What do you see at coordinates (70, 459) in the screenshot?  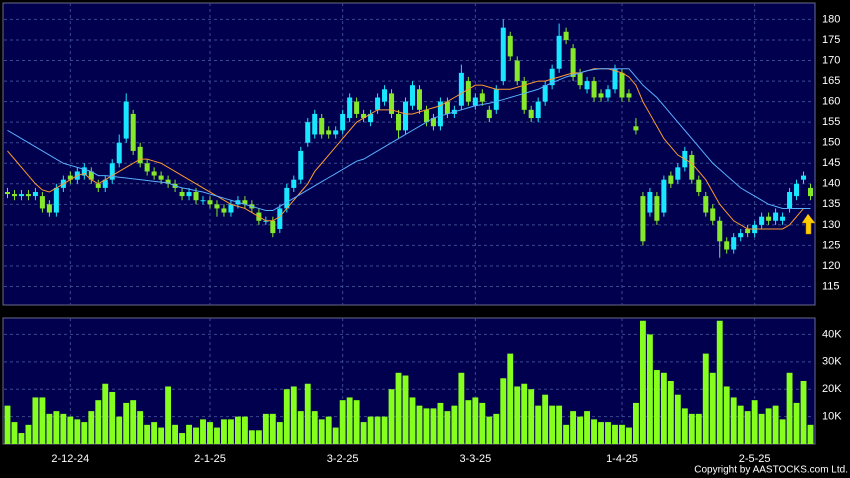 I see `x-tick-label: 2-12-24` at bounding box center [70, 459].